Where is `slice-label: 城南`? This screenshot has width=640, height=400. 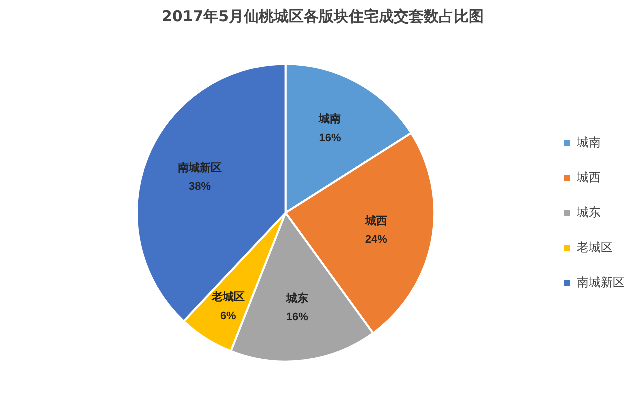 slice-label: 城南 is located at coordinates (330, 119).